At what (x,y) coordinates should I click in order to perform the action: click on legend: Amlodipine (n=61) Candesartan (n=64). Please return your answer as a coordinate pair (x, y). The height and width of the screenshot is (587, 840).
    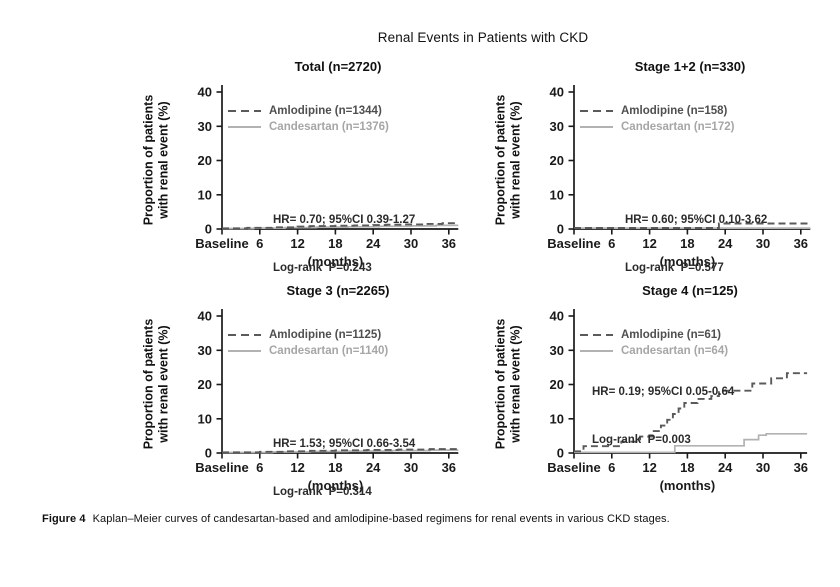
    Looking at the image, I should click on (654, 343).